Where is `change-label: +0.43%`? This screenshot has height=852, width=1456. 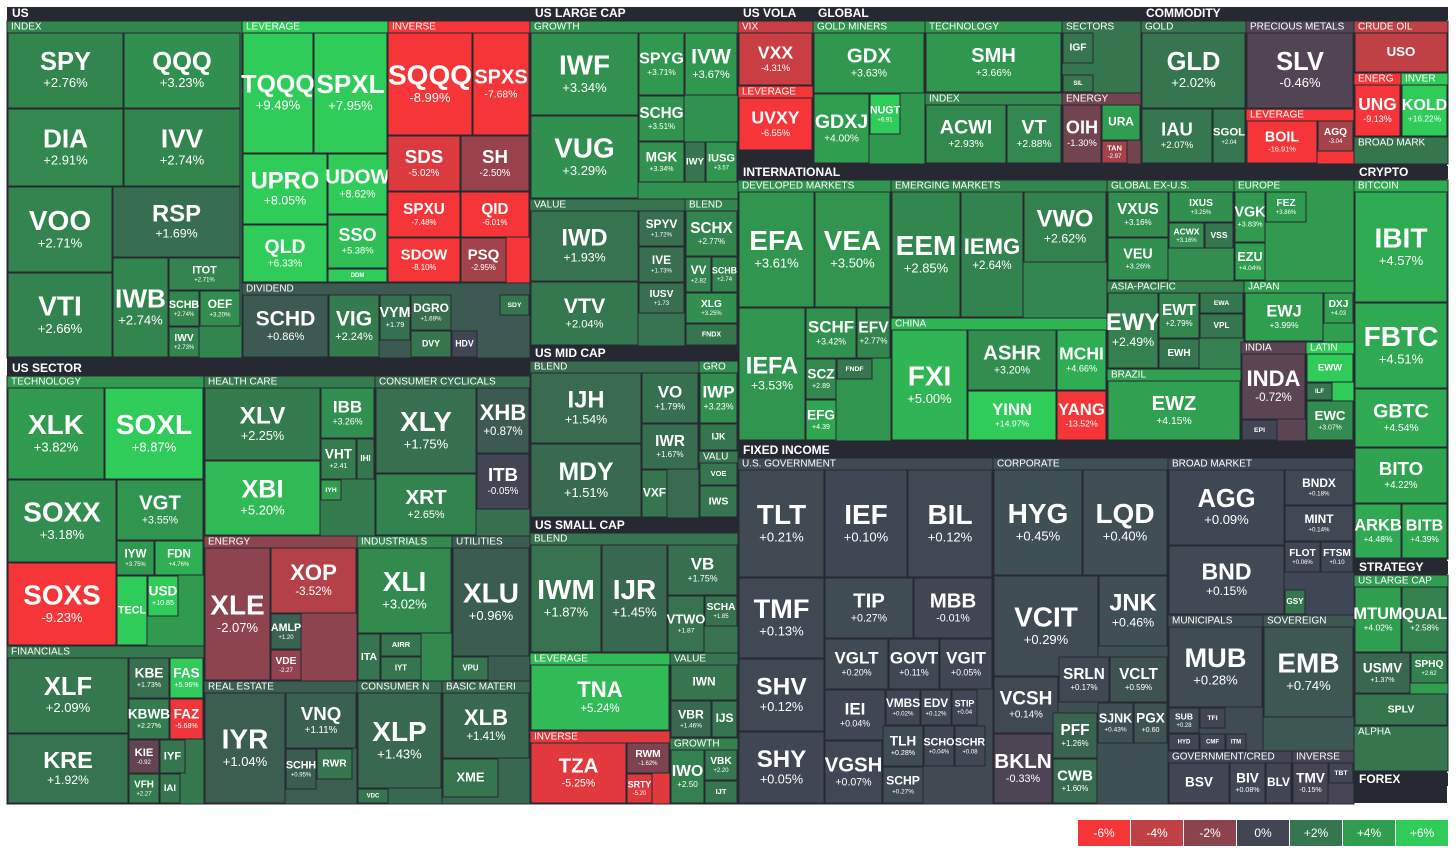
change-label: +0.43% is located at coordinates (1115, 729).